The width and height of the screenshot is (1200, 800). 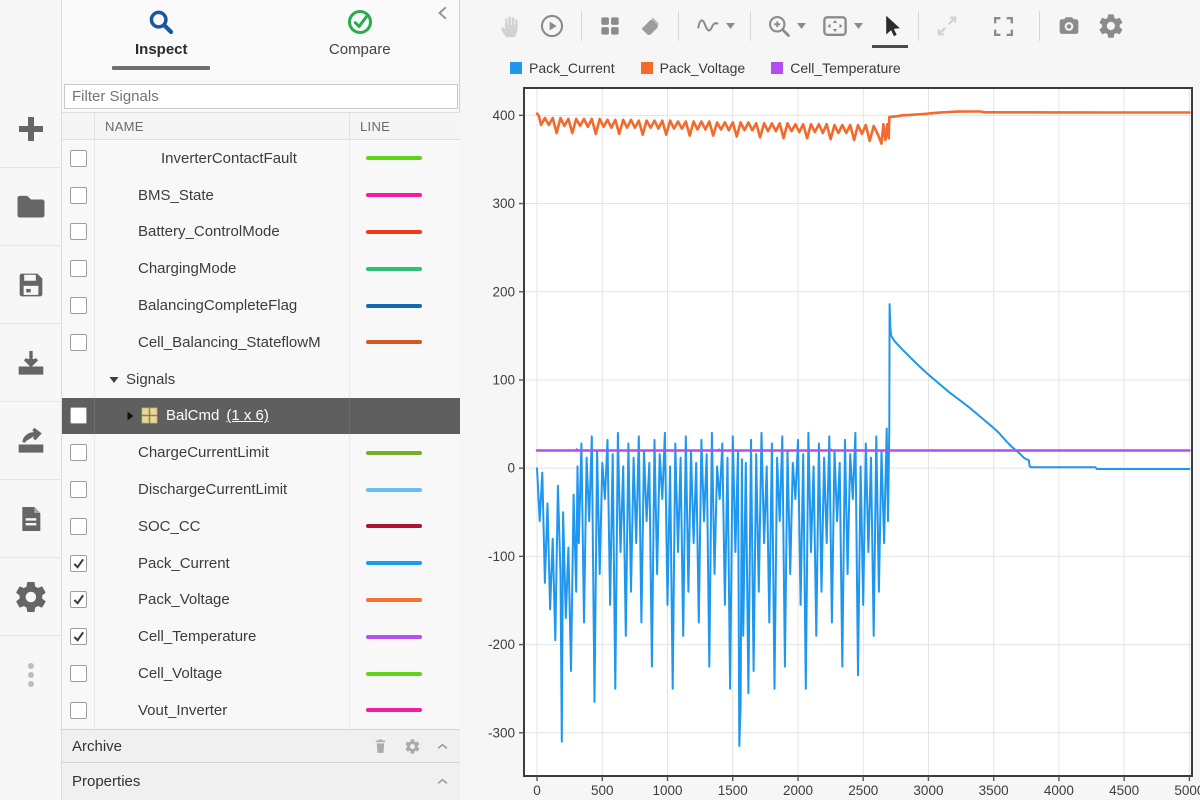 I want to click on fit-view-button, so click(x=841, y=26).